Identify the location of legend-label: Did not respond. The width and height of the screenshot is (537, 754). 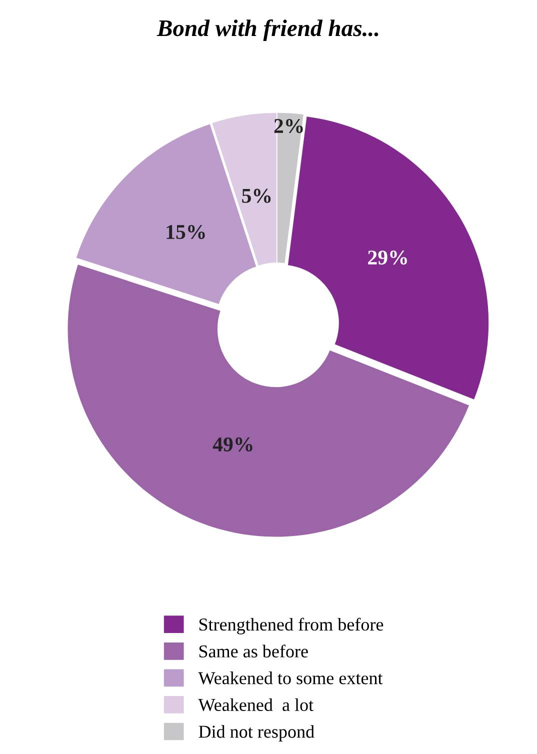
(256, 733).